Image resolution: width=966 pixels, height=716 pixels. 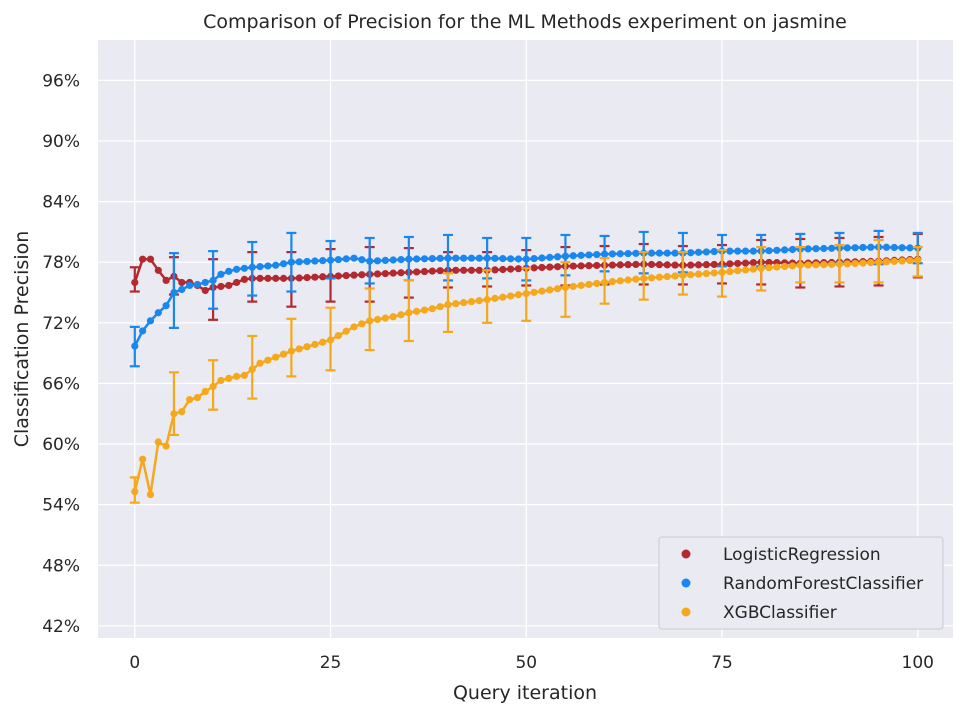 I want to click on y-tick-label: 96%, so click(x=61, y=81).